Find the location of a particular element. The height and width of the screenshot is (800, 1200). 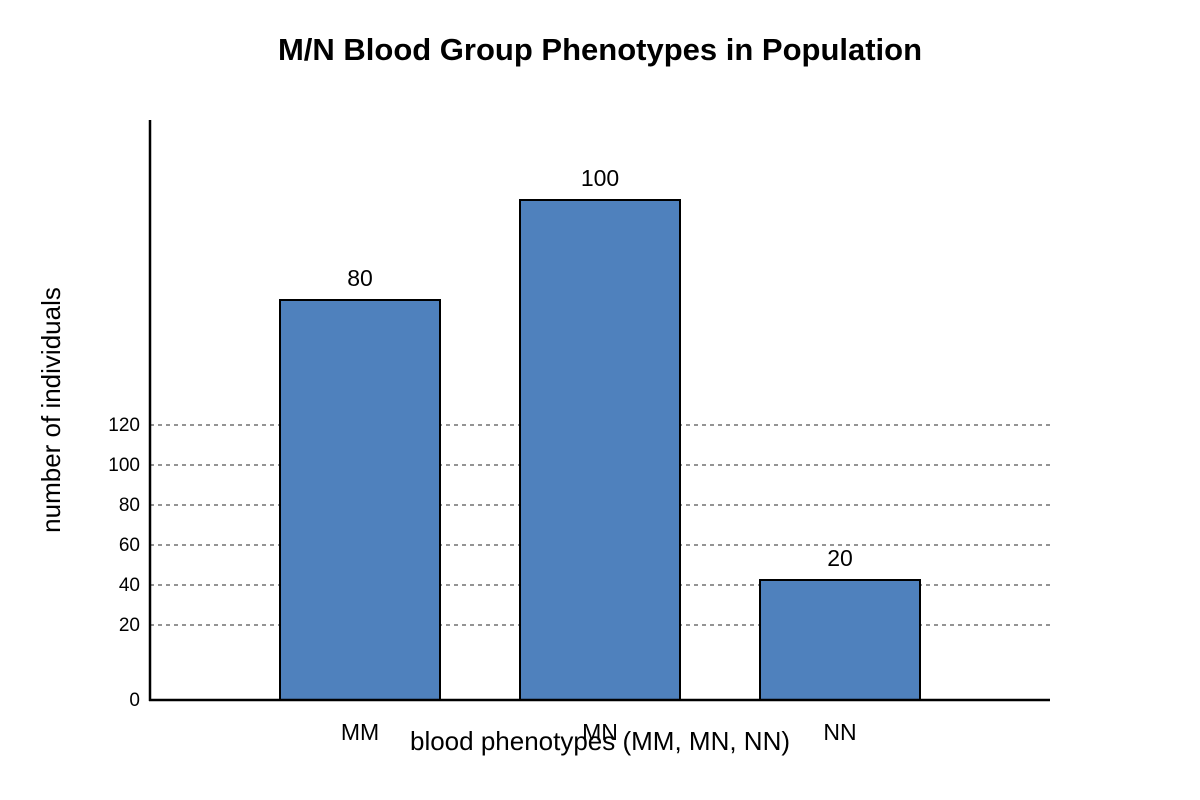

y-tick-20: 20 is located at coordinates (129, 625).